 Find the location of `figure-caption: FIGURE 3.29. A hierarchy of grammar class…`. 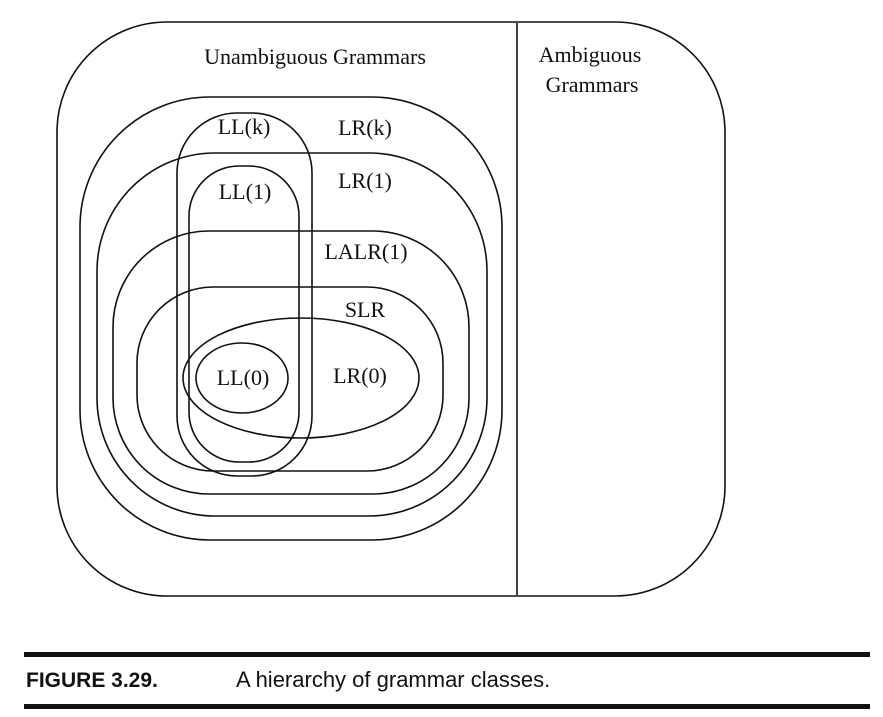

figure-caption: FIGURE 3.29. A hierarchy of grammar class… is located at coordinates (446, 680).